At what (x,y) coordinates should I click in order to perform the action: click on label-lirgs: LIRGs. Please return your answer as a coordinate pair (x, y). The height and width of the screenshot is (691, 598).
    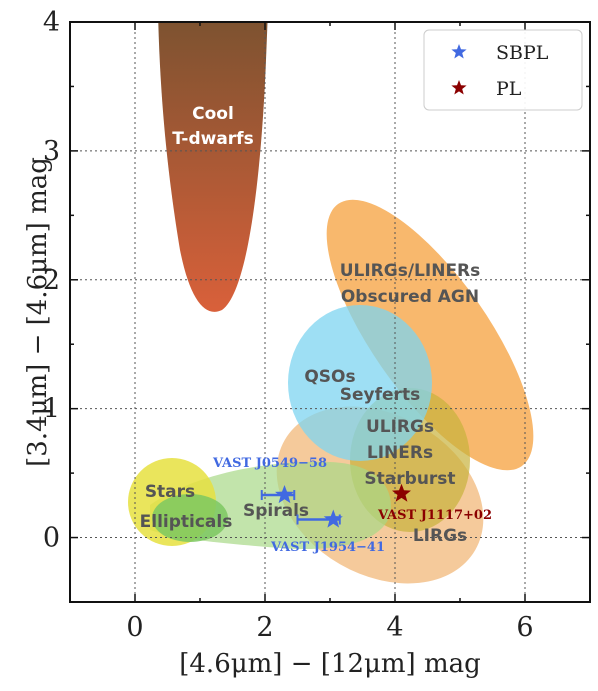
    Looking at the image, I should click on (440, 536).